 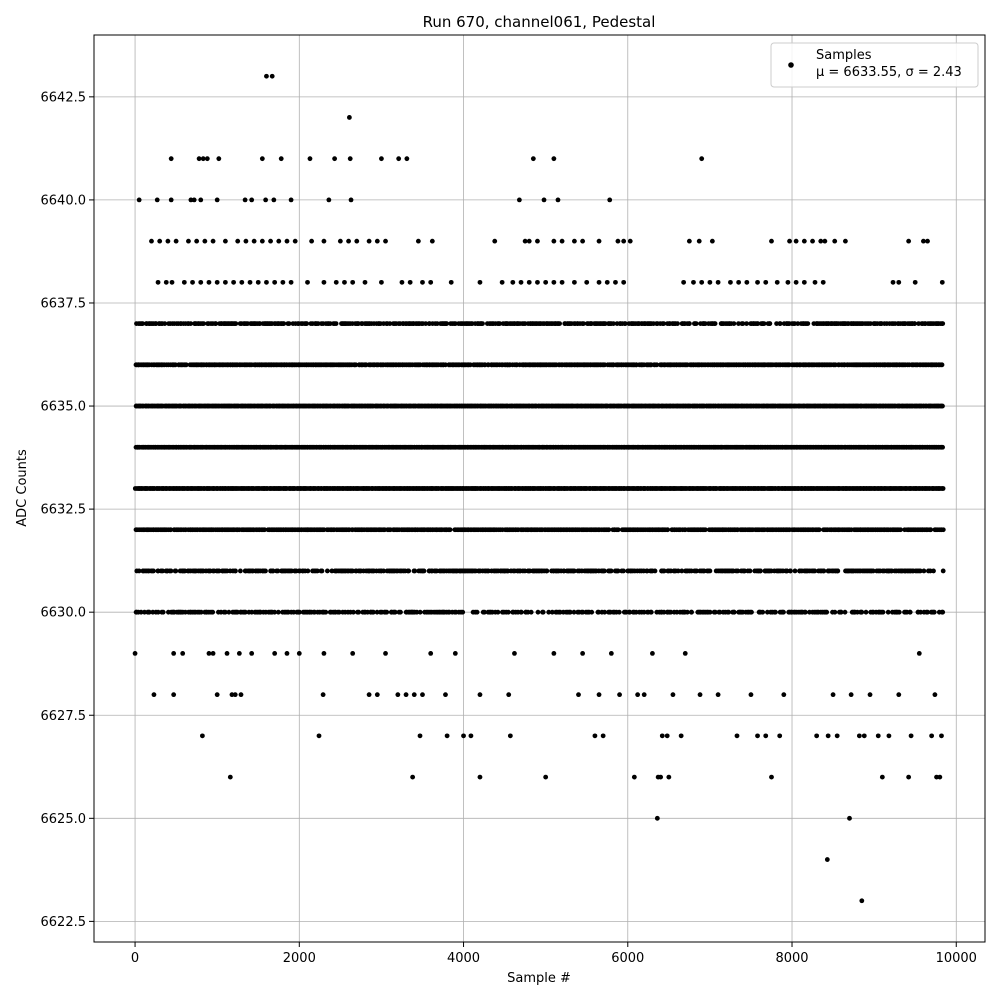 I want to click on legend-marker, so click(x=791, y=65).